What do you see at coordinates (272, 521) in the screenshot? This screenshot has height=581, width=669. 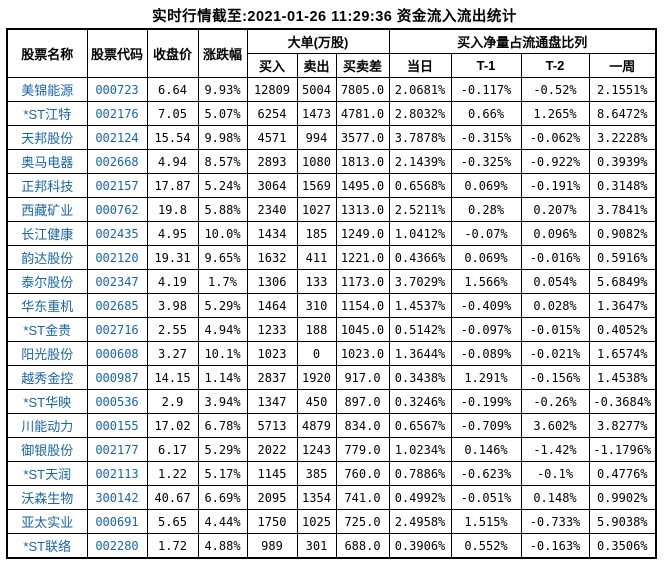 I see `cell-buy: 1750` at bounding box center [272, 521].